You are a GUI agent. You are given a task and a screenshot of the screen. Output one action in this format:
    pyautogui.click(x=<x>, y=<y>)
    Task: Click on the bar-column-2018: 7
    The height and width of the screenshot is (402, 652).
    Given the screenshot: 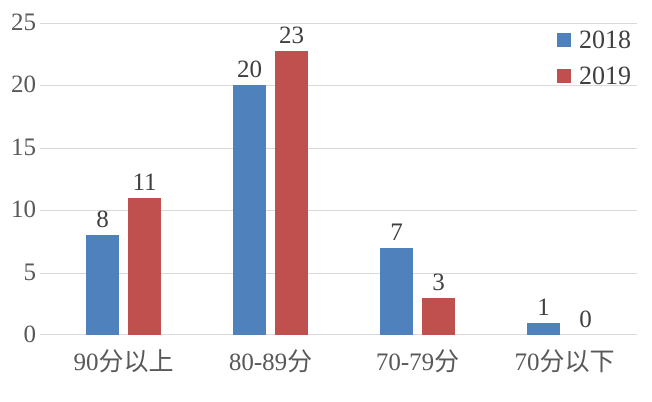 What is the action you would take?
    pyautogui.click(x=396, y=179)
    